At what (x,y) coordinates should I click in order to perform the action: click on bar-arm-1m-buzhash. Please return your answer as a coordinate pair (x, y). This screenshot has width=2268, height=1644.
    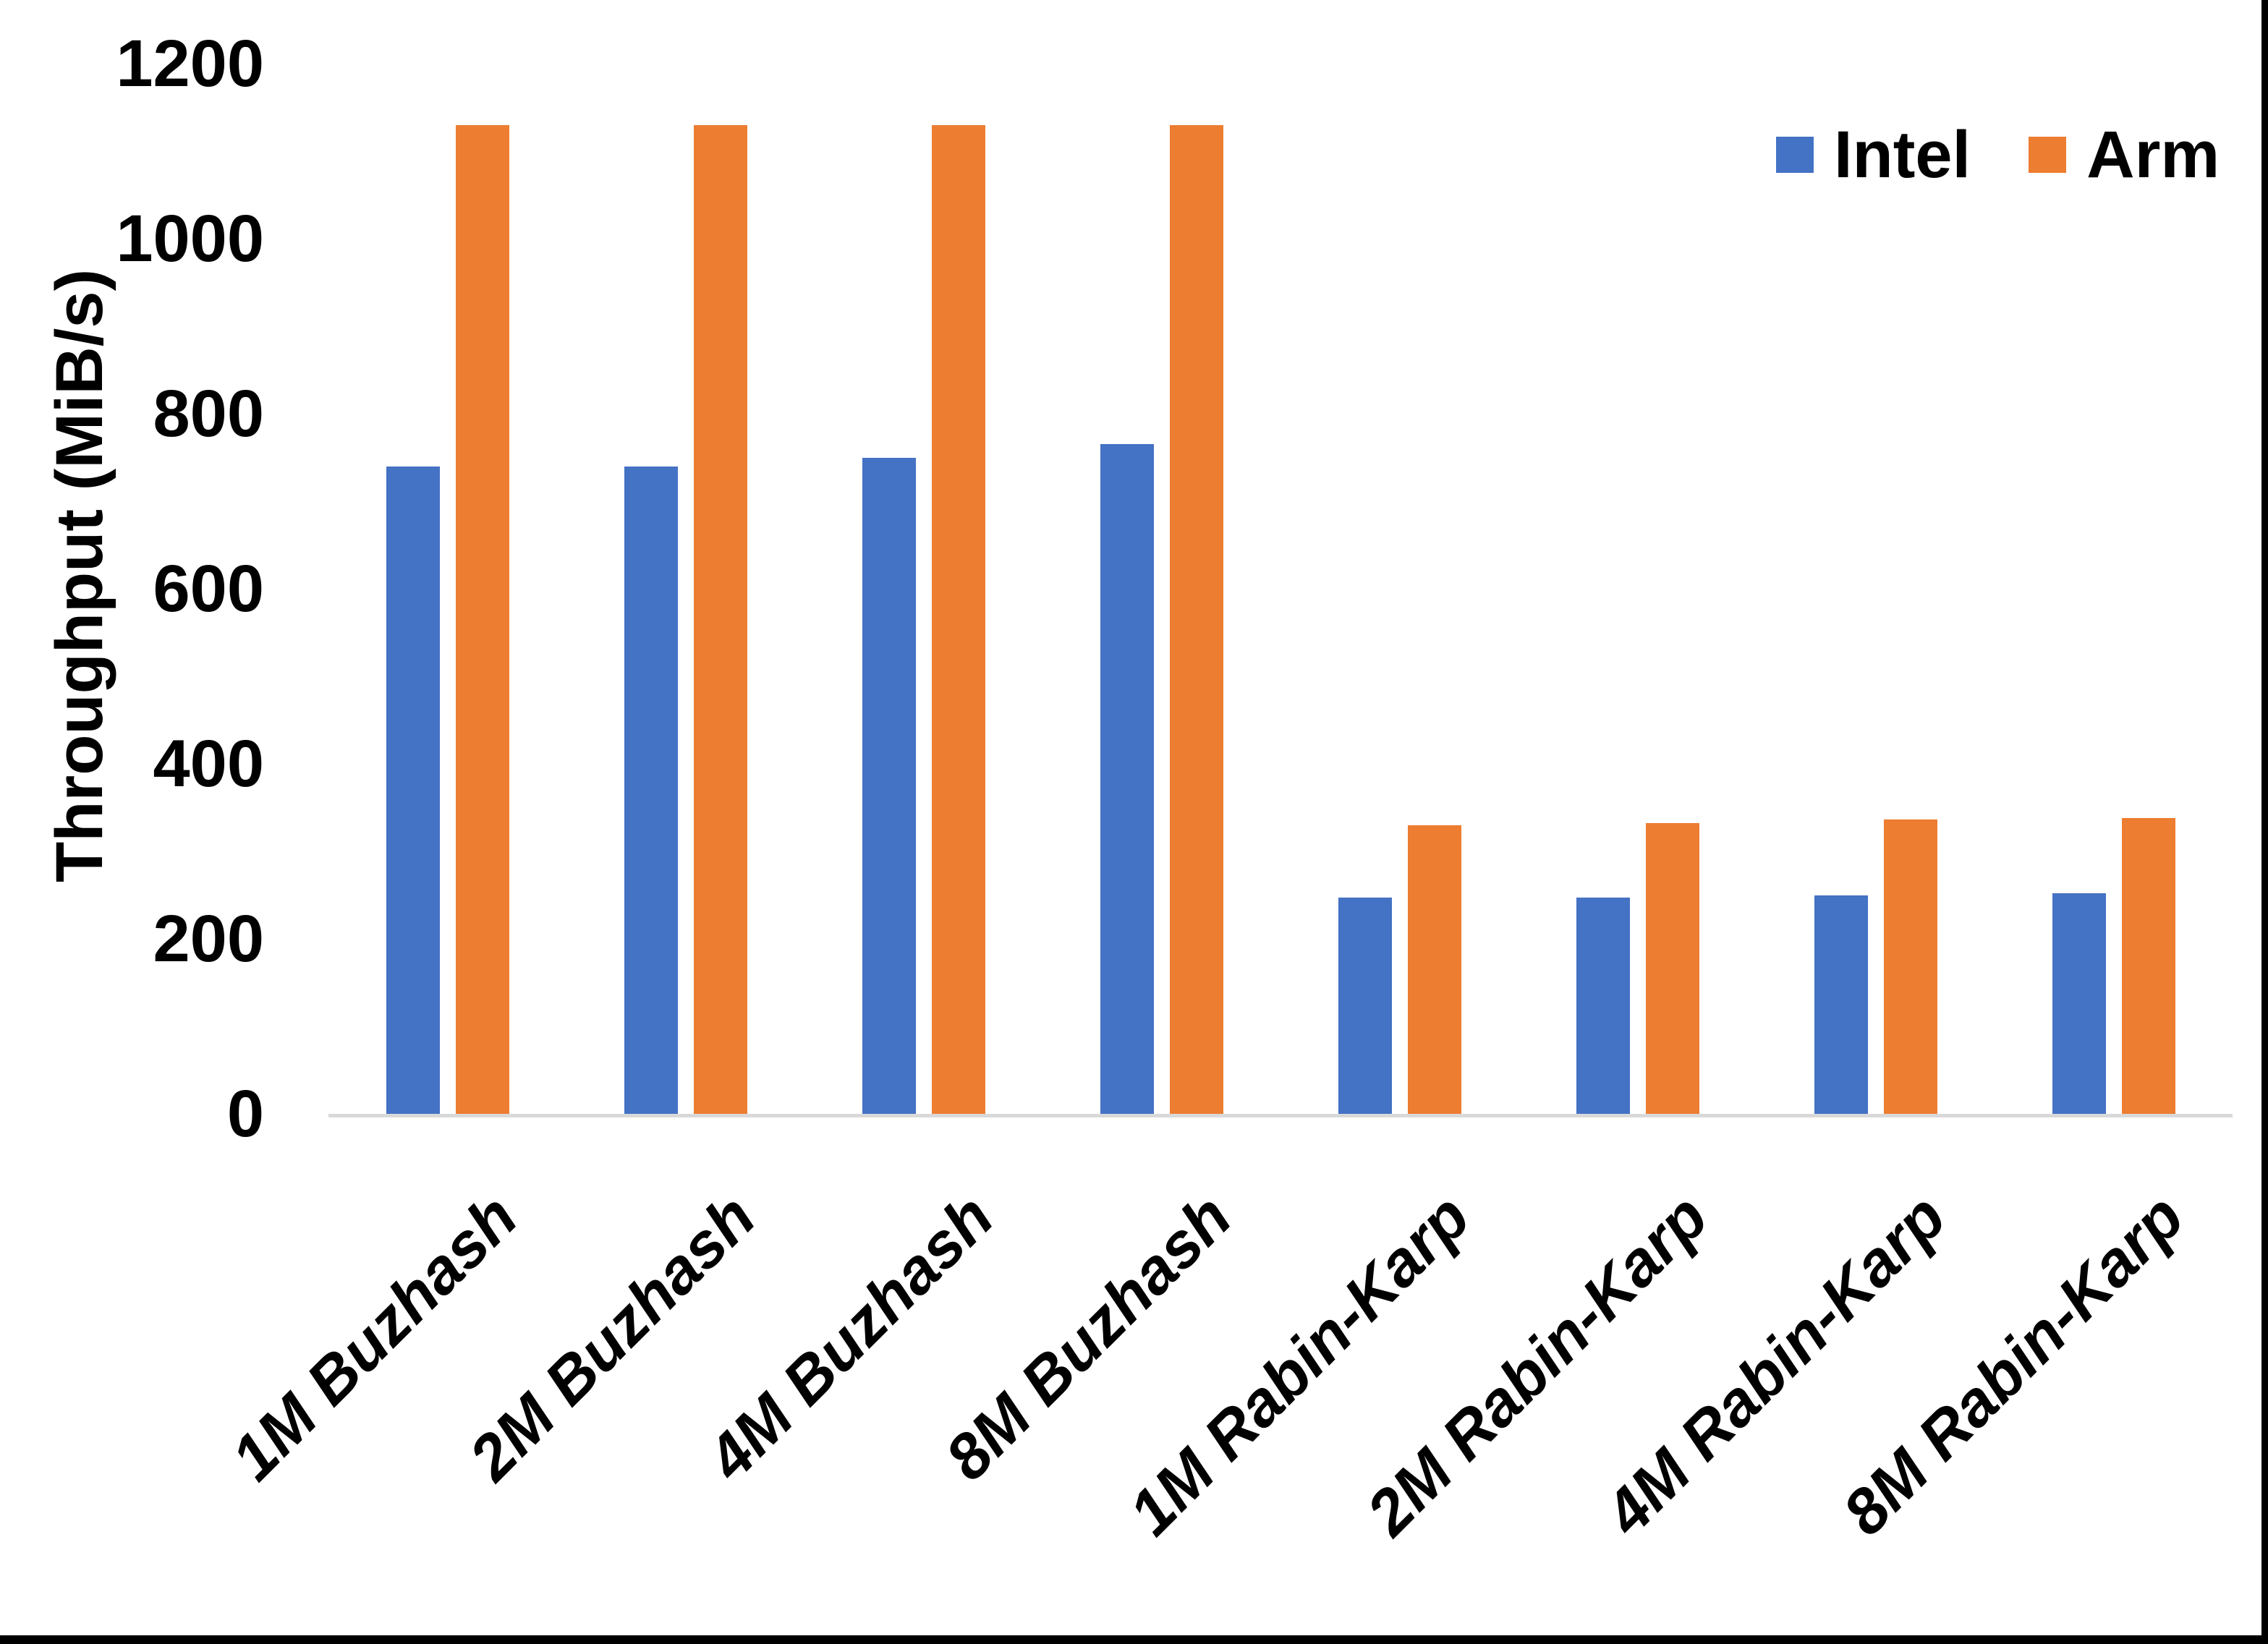
    Looking at the image, I should click on (482, 619).